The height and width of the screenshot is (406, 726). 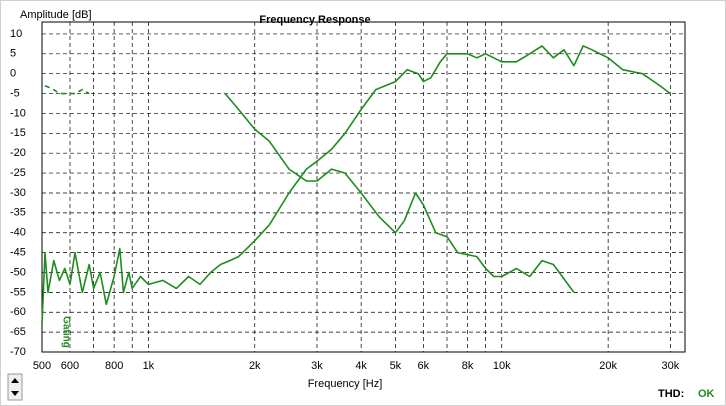 What do you see at coordinates (18, 133) in the screenshot?
I see `y-tick-label: -15` at bounding box center [18, 133].